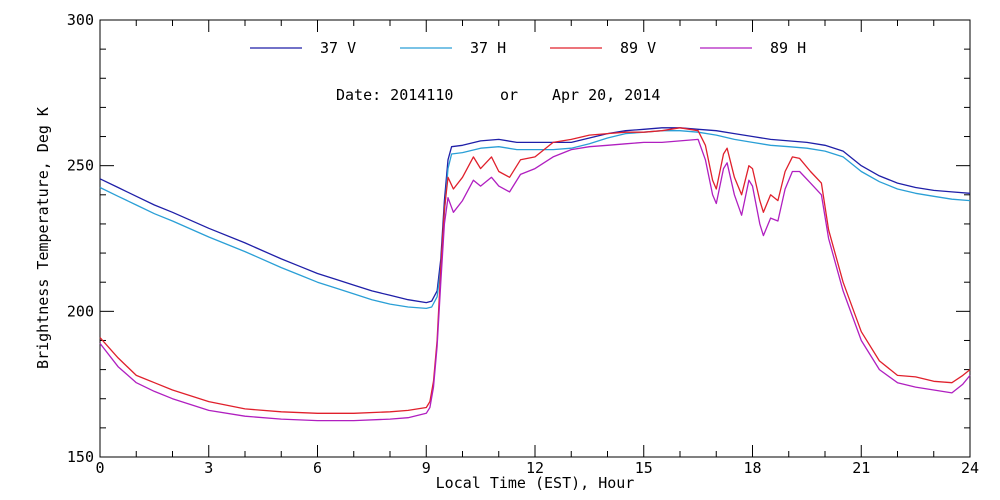  What do you see at coordinates (606, 95) in the screenshot?
I see `date-text: Apr 20, 2014` at bounding box center [606, 95].